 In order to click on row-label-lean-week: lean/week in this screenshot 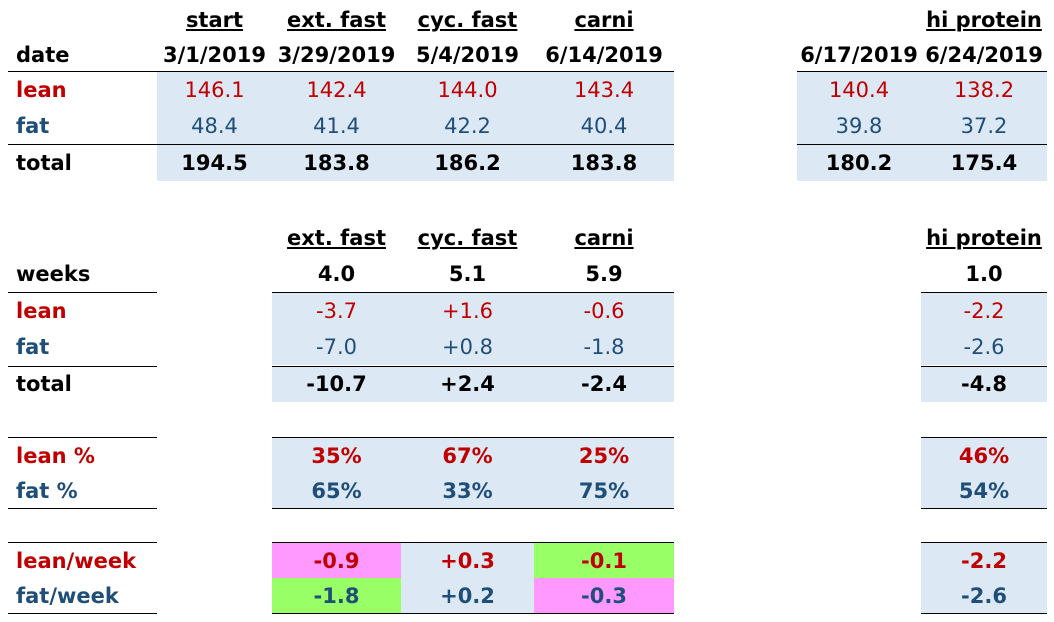, I will do `click(76, 561)`.